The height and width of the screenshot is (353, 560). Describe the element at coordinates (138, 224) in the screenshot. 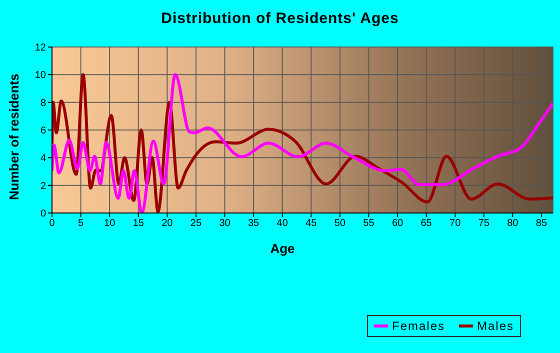

I see `x-tick-label: 15` at that location.